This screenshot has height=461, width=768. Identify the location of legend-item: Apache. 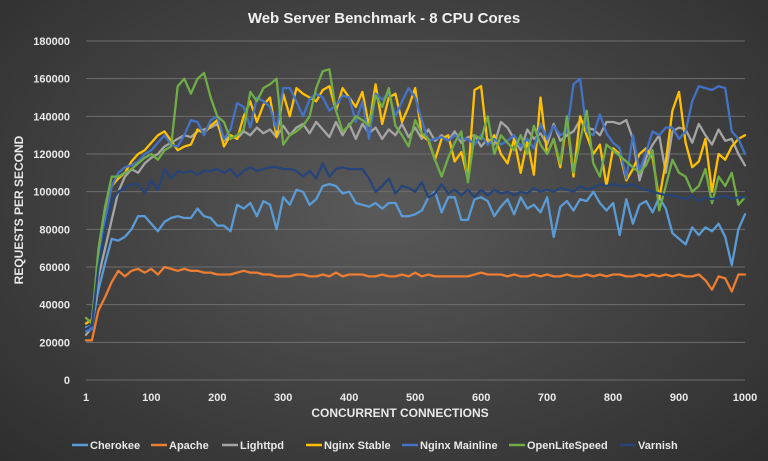
(180, 446).